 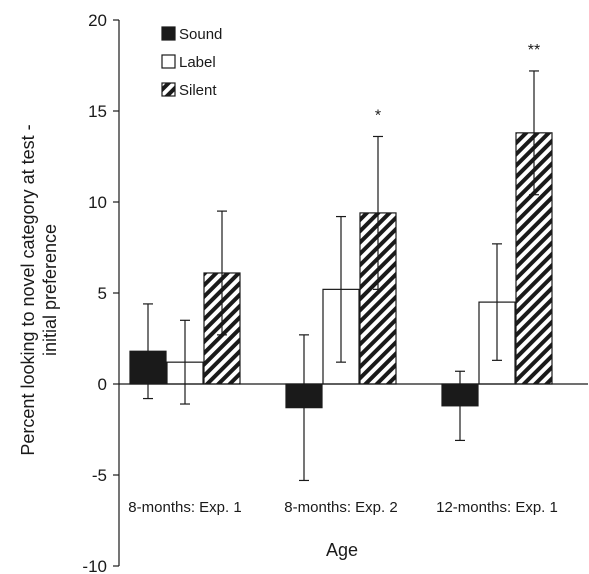 I want to click on legend-swatch-label, so click(x=168, y=61).